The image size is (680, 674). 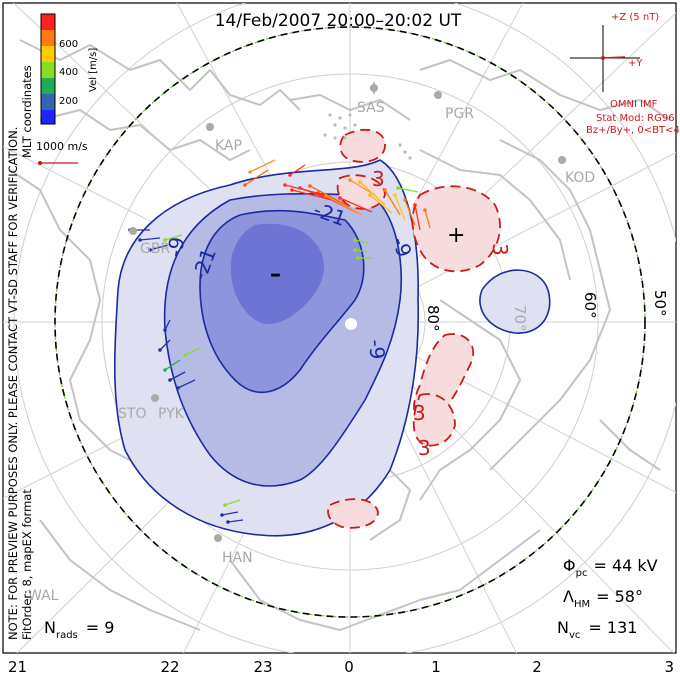 I want to click on scale-vector-label: 1000 m/s, so click(x=62, y=146).